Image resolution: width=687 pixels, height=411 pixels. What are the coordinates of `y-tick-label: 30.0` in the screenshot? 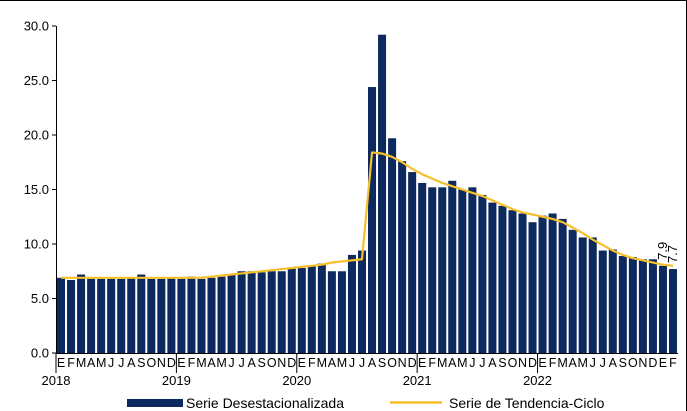 It's located at (36, 26).